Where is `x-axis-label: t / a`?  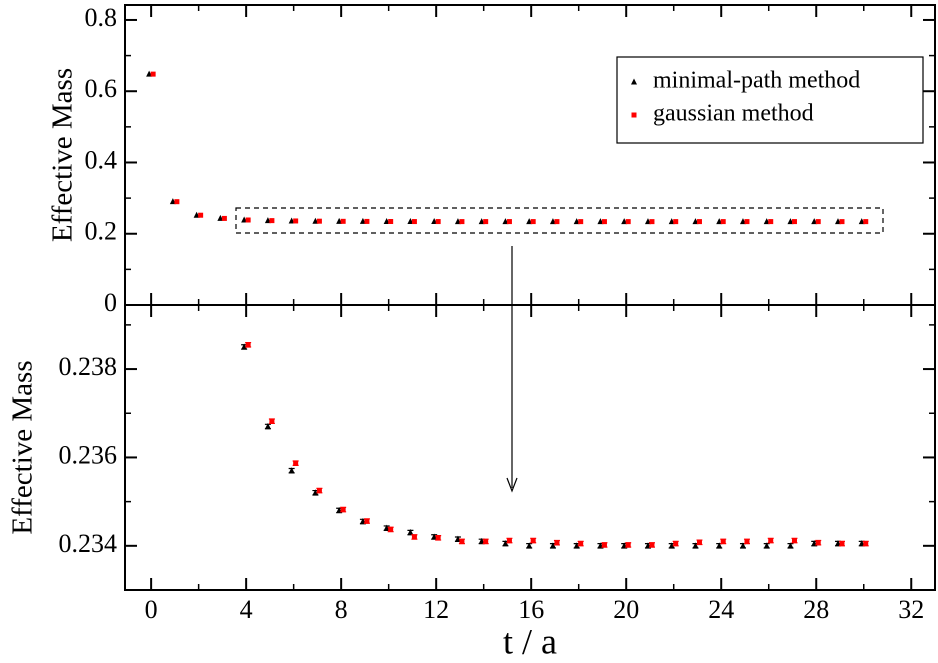
x-axis-label: t / a is located at coordinates (530, 641).